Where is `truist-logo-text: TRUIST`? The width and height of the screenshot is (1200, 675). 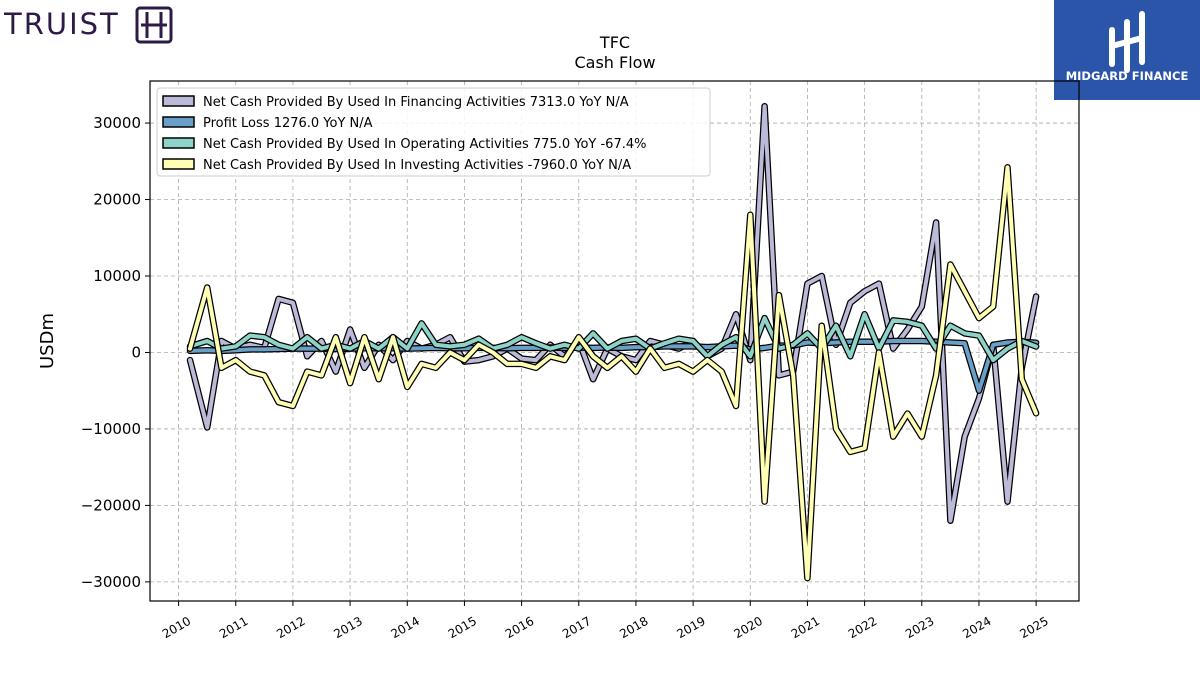
truist-logo-text: TRUIST is located at coordinates (62, 24).